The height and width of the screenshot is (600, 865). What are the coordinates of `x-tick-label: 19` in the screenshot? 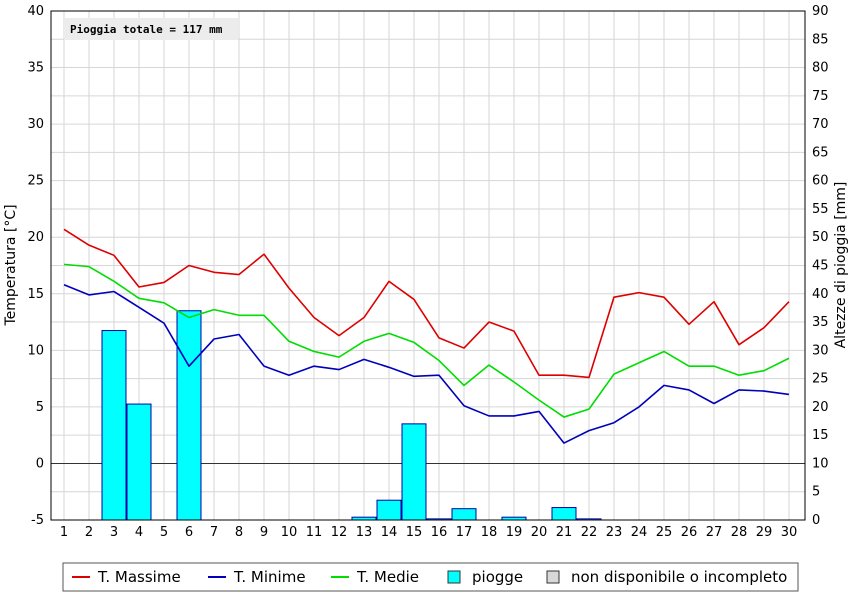 It's located at (514, 532).